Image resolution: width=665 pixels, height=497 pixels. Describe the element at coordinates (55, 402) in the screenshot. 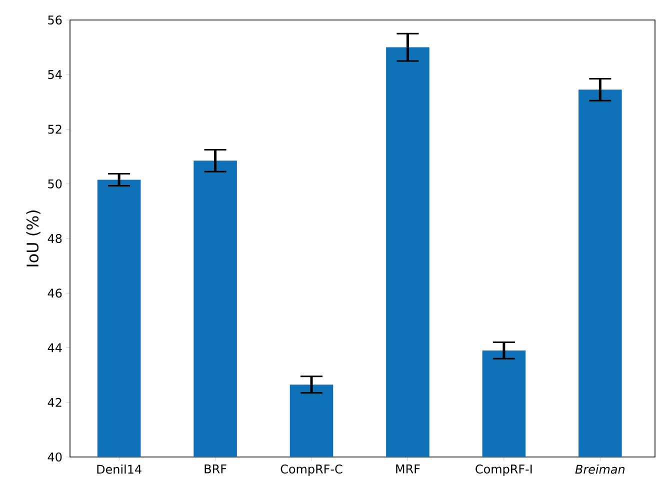

I see `y-tick-label: 42` at that location.